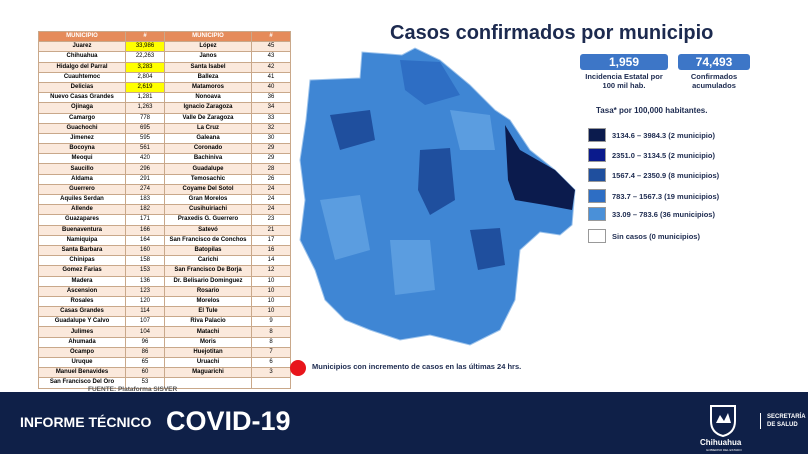  I want to click on legend-label: 2351.0 – 3134.5 (2 municipio), so click(663, 155).